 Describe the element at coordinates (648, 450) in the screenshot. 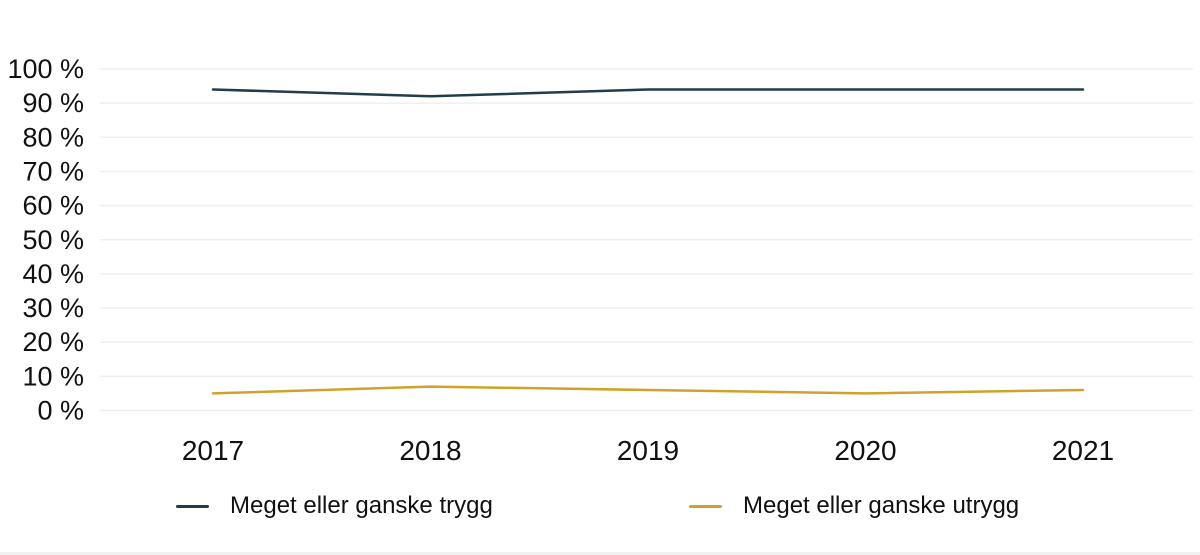

I see `x-axis-tick-label: 2019` at that location.